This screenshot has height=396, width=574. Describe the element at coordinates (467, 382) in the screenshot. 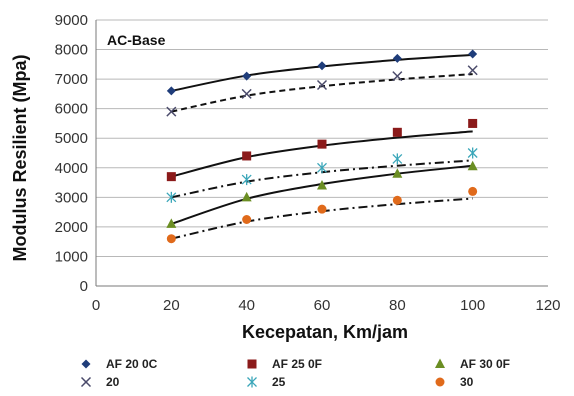

I see `legend-label-5: 30` at that location.